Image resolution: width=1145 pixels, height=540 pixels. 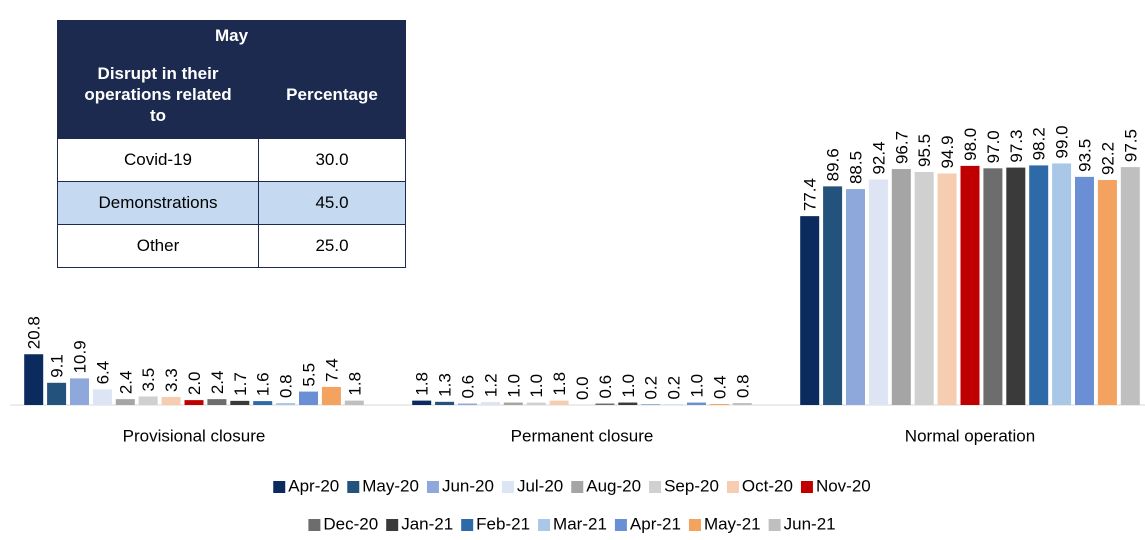 I want to click on data-label: 10.9, so click(x=80, y=356).